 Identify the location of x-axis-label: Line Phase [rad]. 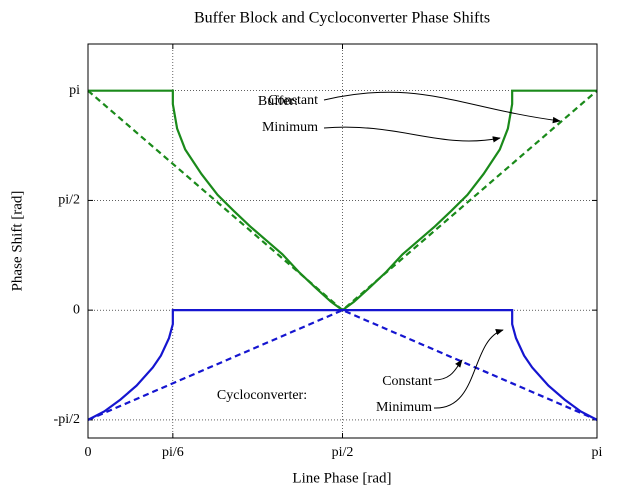
(341, 478).